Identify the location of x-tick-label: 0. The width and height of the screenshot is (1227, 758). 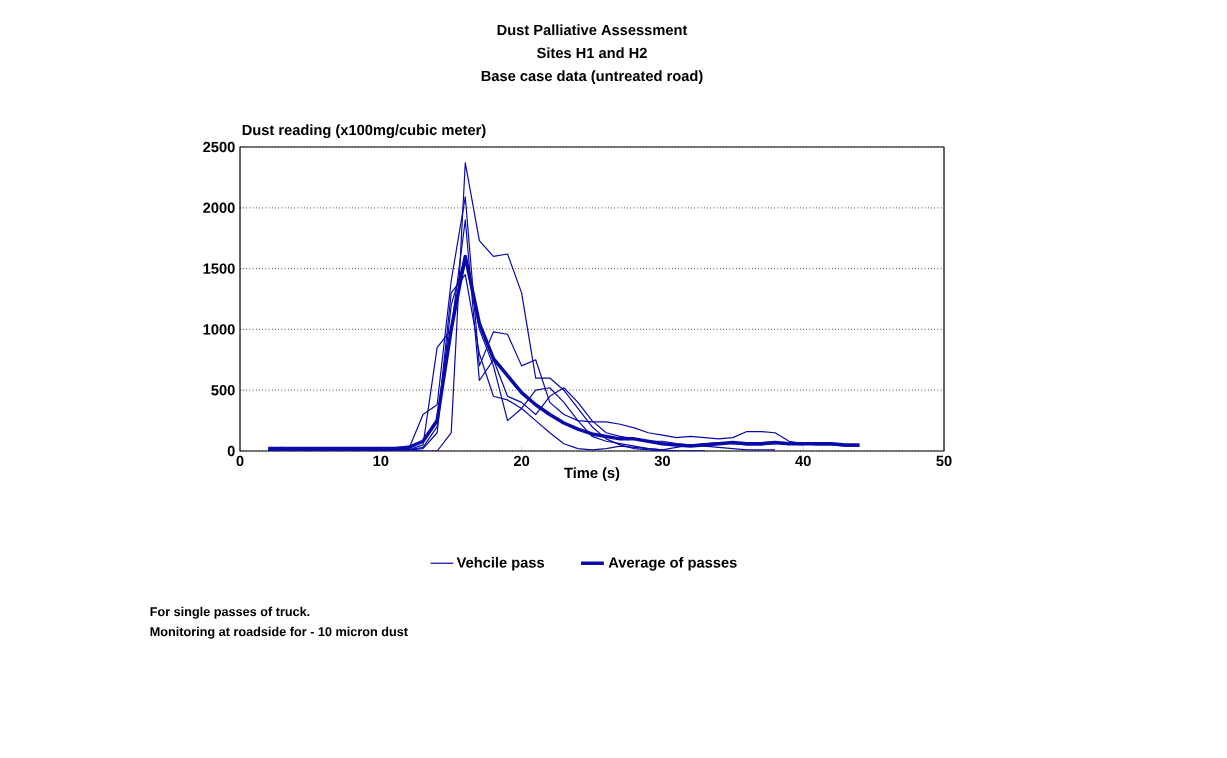
(240, 461).